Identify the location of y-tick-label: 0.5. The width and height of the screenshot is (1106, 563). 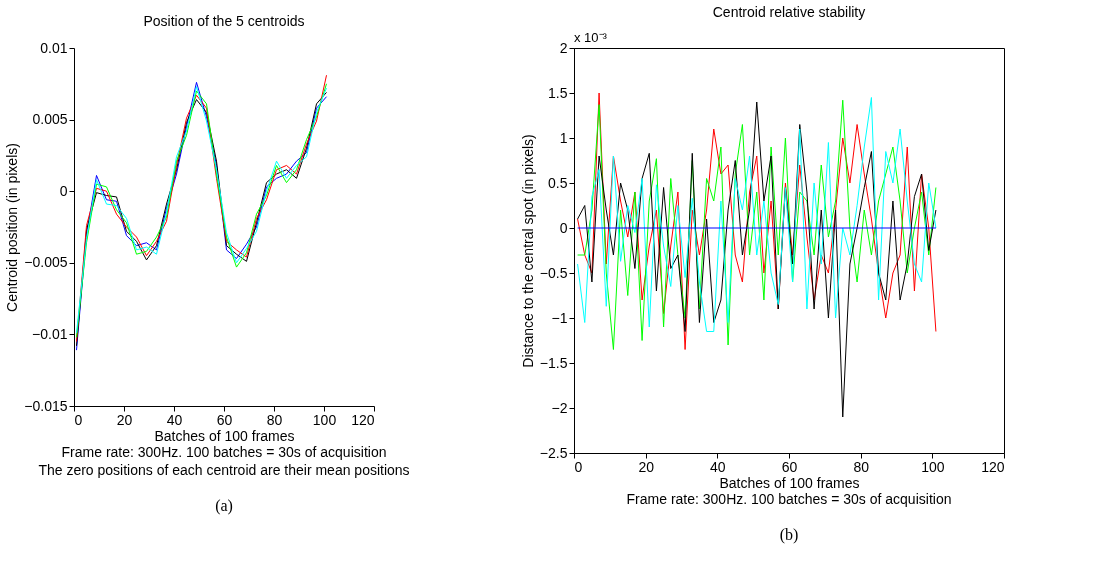
(558, 182).